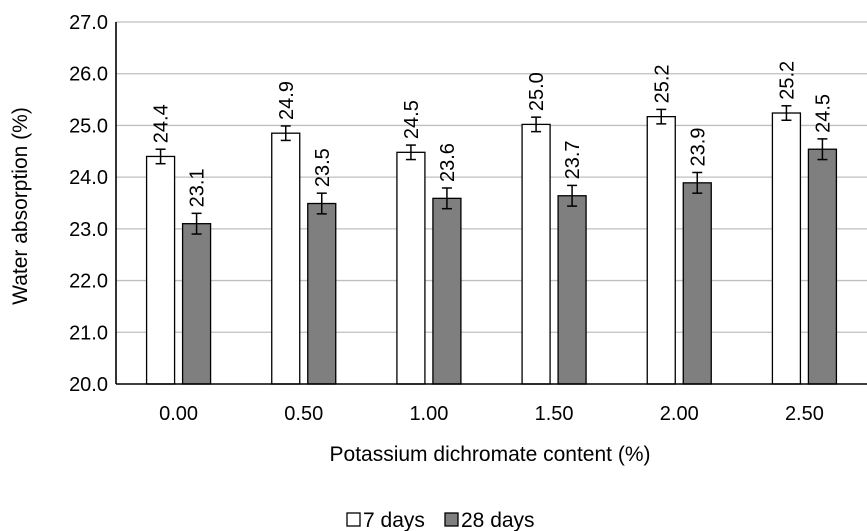 The image size is (867, 531). Describe the element at coordinates (178, 414) in the screenshot. I see `x-tick-label: 0.00` at that location.